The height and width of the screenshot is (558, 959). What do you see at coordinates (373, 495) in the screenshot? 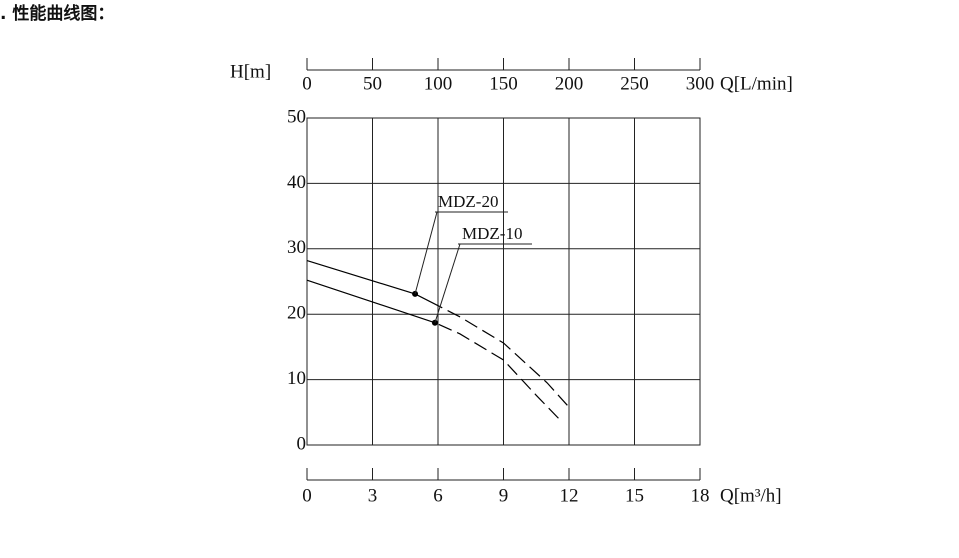
I see `x-tick-label: 3` at bounding box center [373, 495].